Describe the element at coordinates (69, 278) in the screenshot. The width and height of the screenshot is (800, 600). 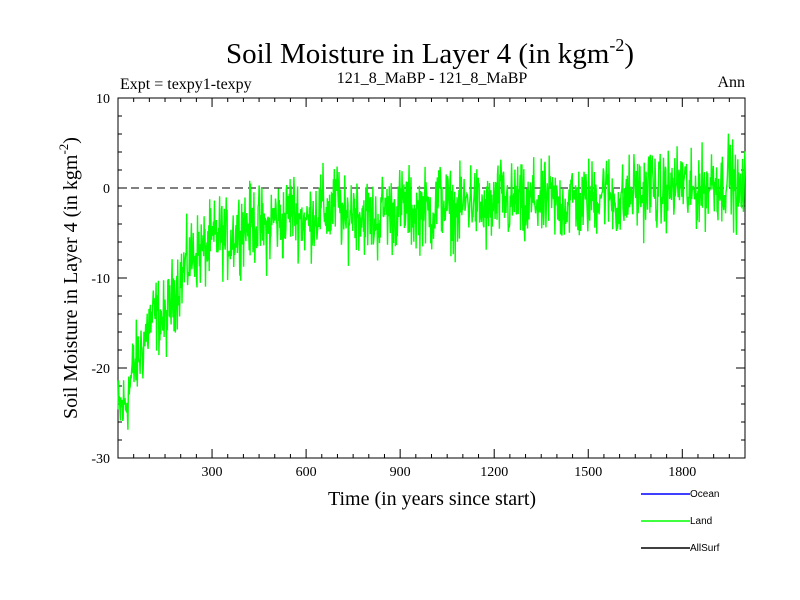
I see `y-axis-label: Soil Moisture in Layer 4 (in kgm-2)` at that location.